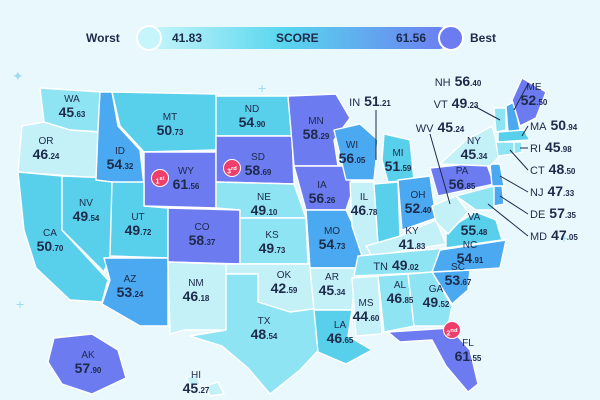  What do you see at coordinates (103, 38) in the screenshot?
I see `legend-worst-label: Worst` at bounding box center [103, 38].